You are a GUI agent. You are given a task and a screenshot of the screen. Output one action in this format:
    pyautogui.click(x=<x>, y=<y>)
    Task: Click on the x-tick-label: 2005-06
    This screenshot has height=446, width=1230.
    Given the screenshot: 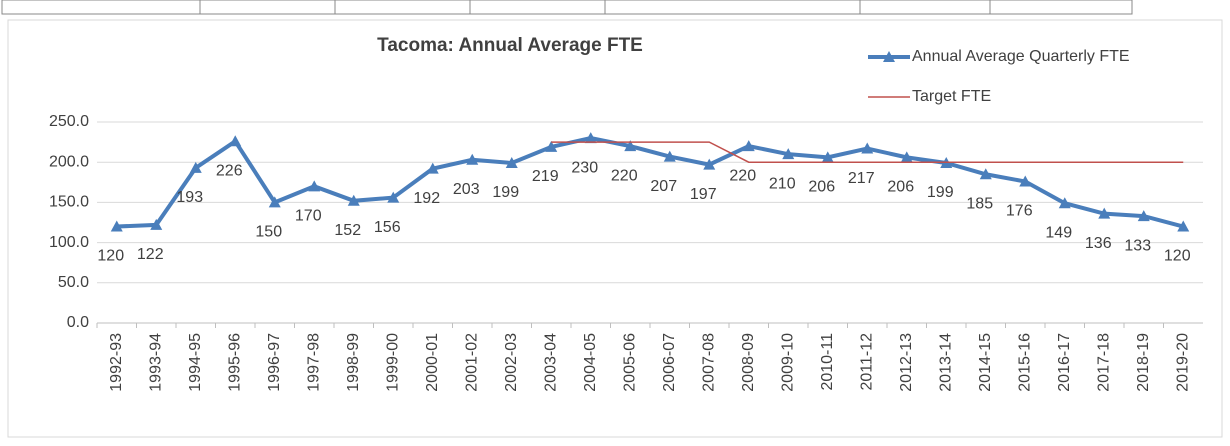 What is the action you would take?
    pyautogui.click(x=629, y=362)
    